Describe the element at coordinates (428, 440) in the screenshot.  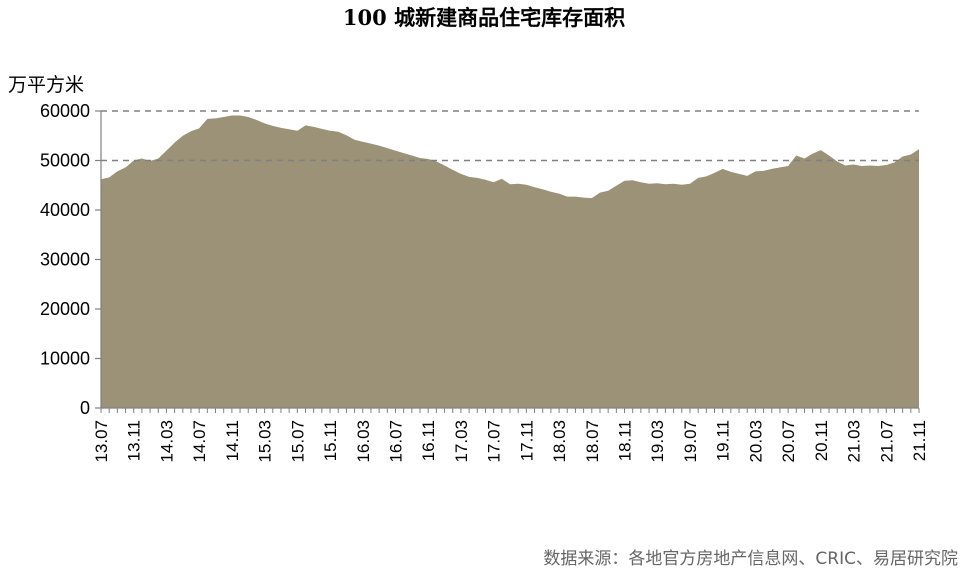
I see `x-tick-label: 16.11` at that location.